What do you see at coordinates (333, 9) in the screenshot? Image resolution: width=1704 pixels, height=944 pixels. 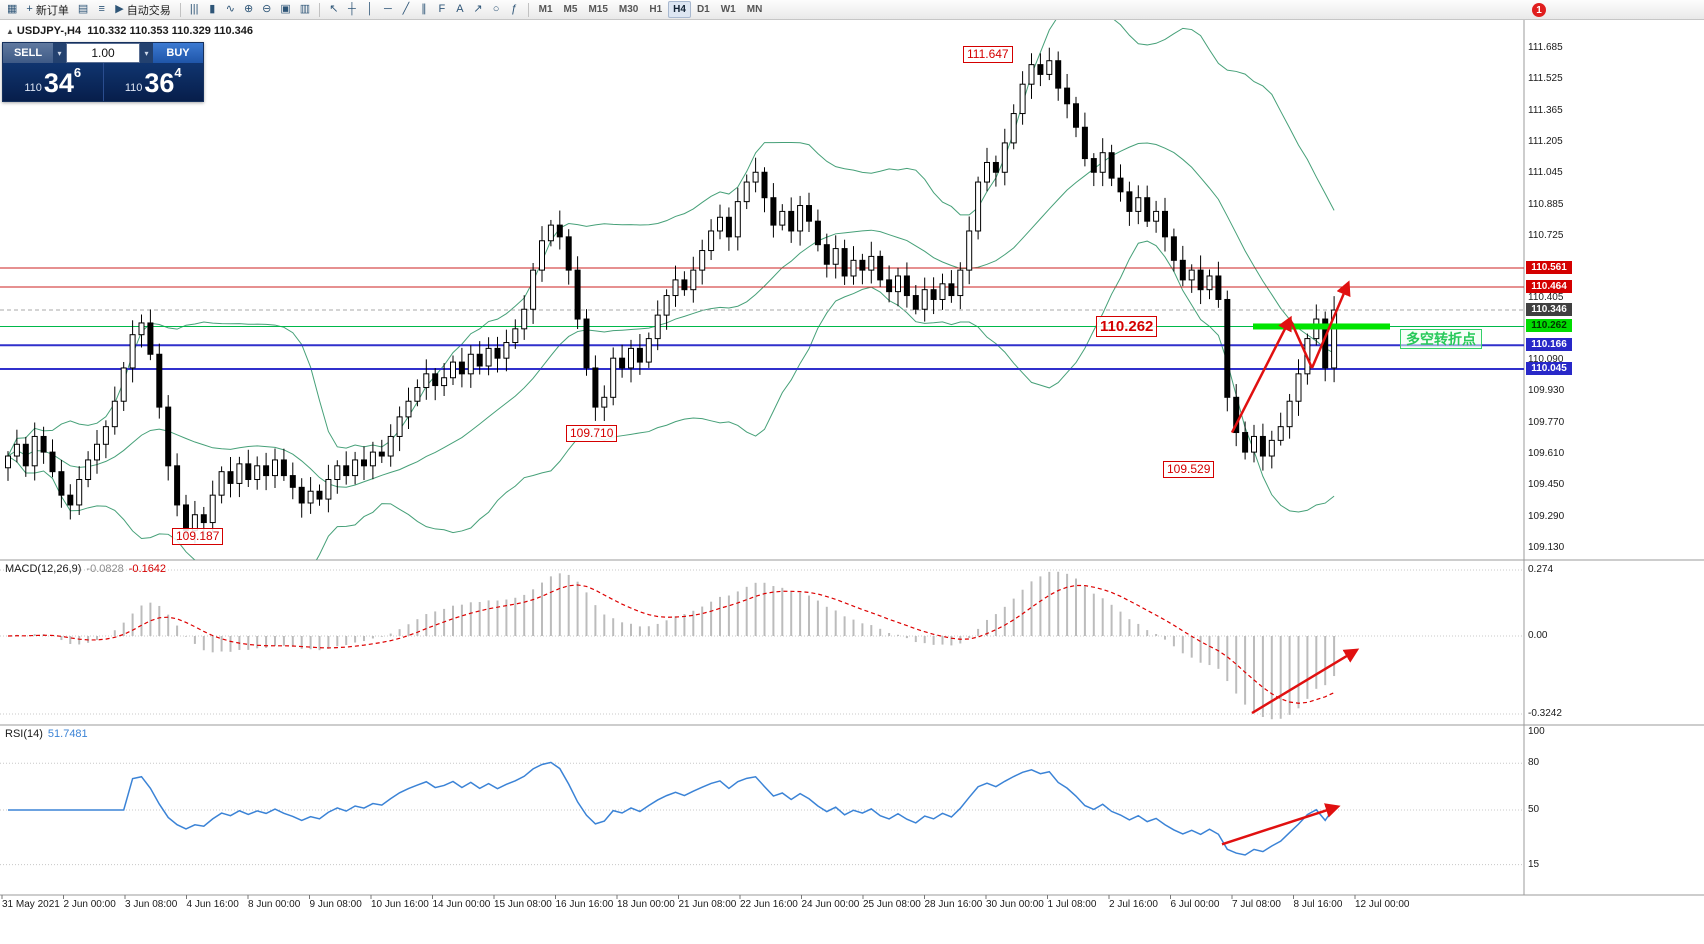 I see `cursor-button: ↖` at bounding box center [333, 9].